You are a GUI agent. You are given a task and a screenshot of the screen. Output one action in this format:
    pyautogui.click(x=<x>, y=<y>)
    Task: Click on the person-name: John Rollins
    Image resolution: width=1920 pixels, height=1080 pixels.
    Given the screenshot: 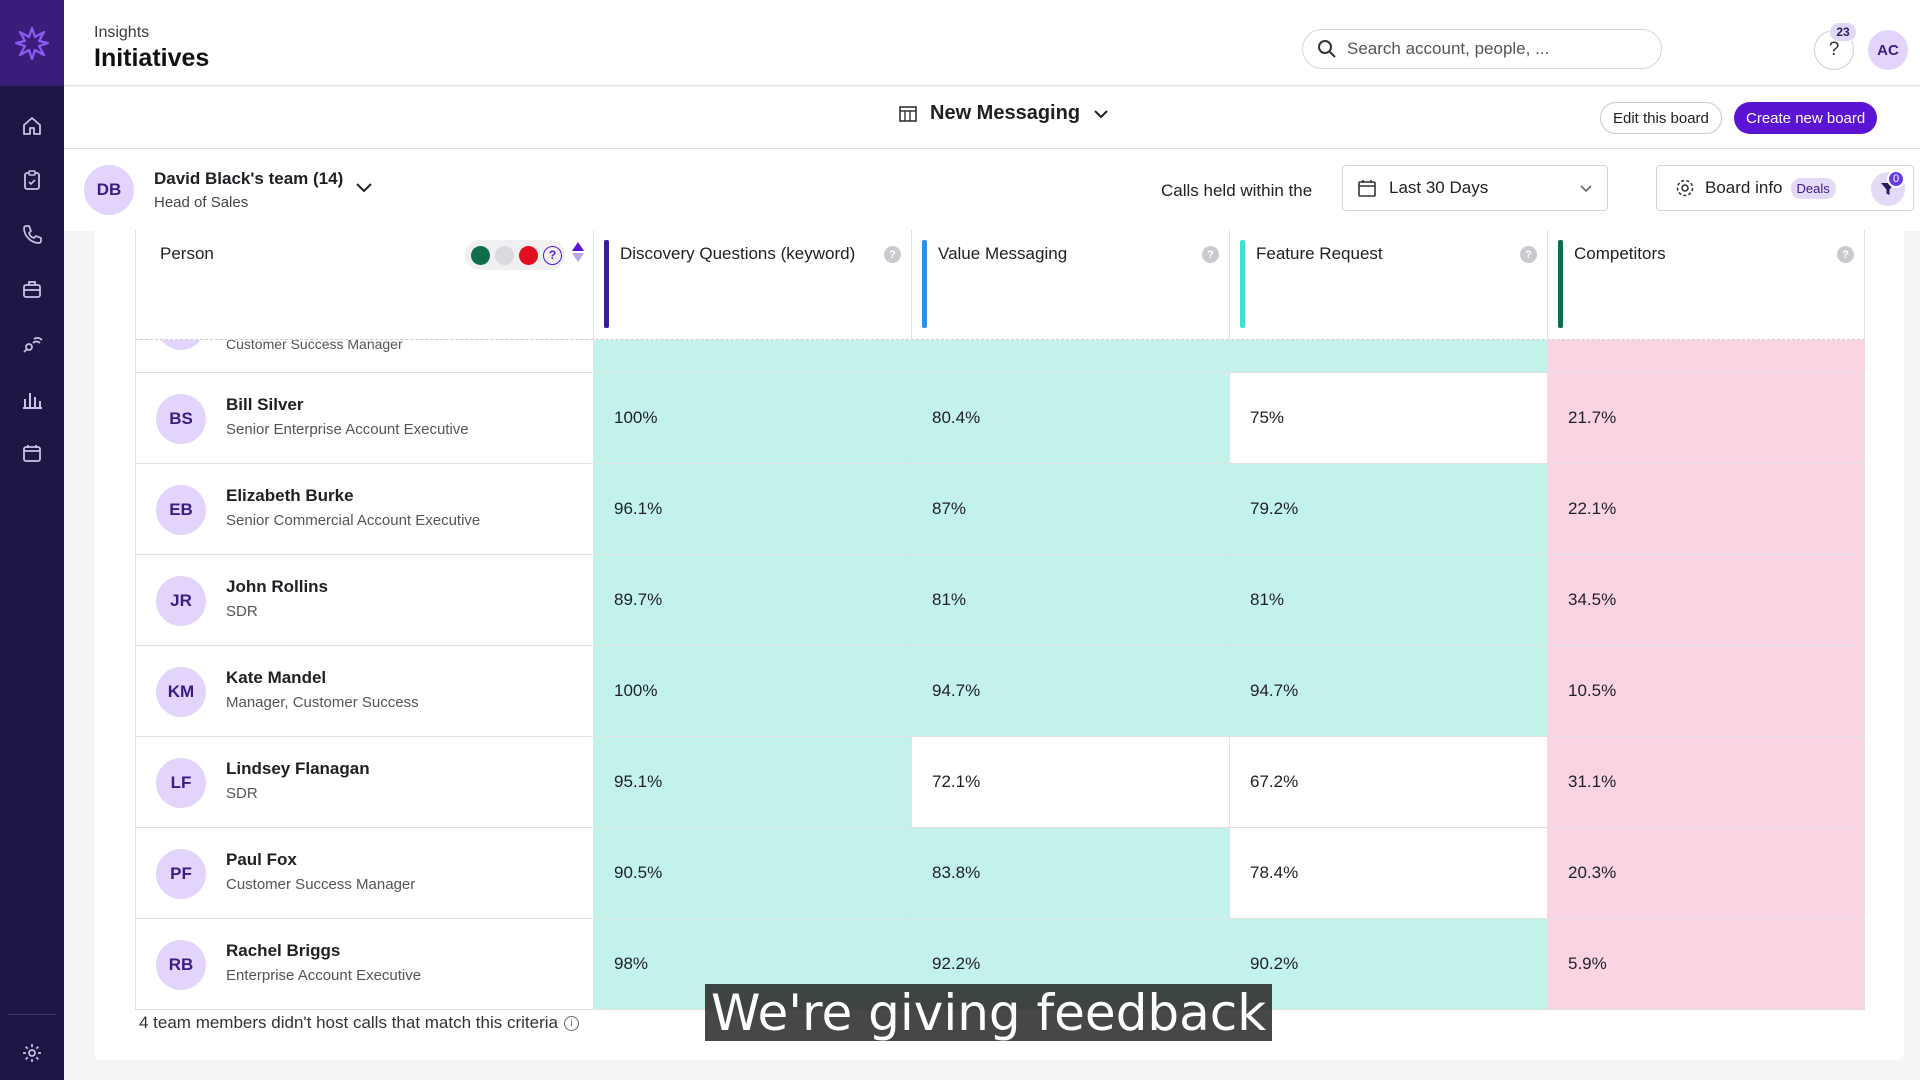 What is the action you would take?
    pyautogui.click(x=277, y=586)
    